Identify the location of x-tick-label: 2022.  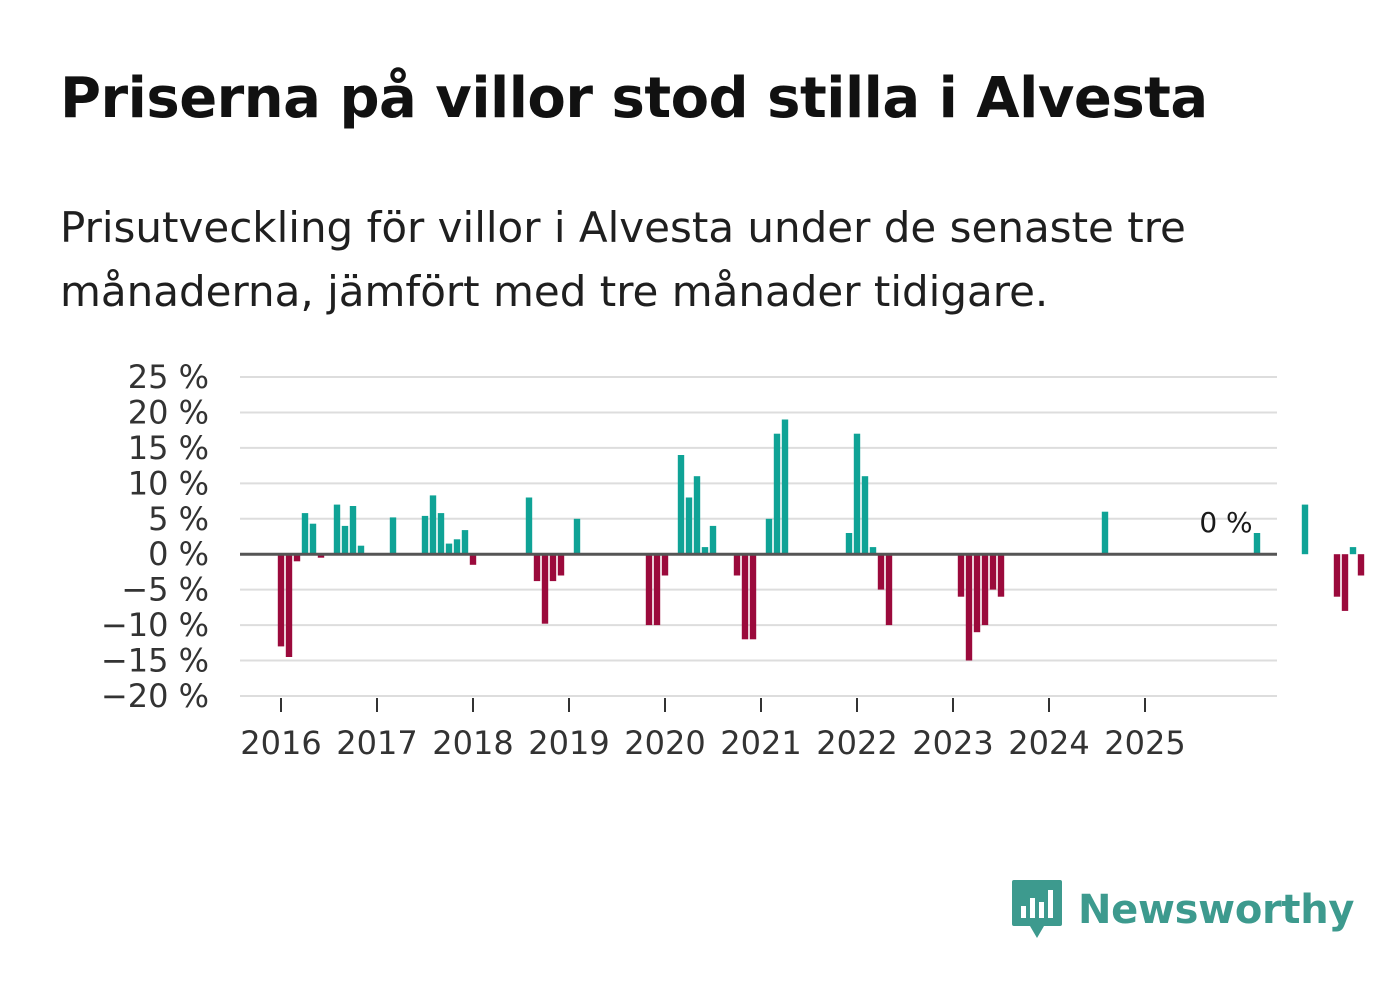
(856, 743).